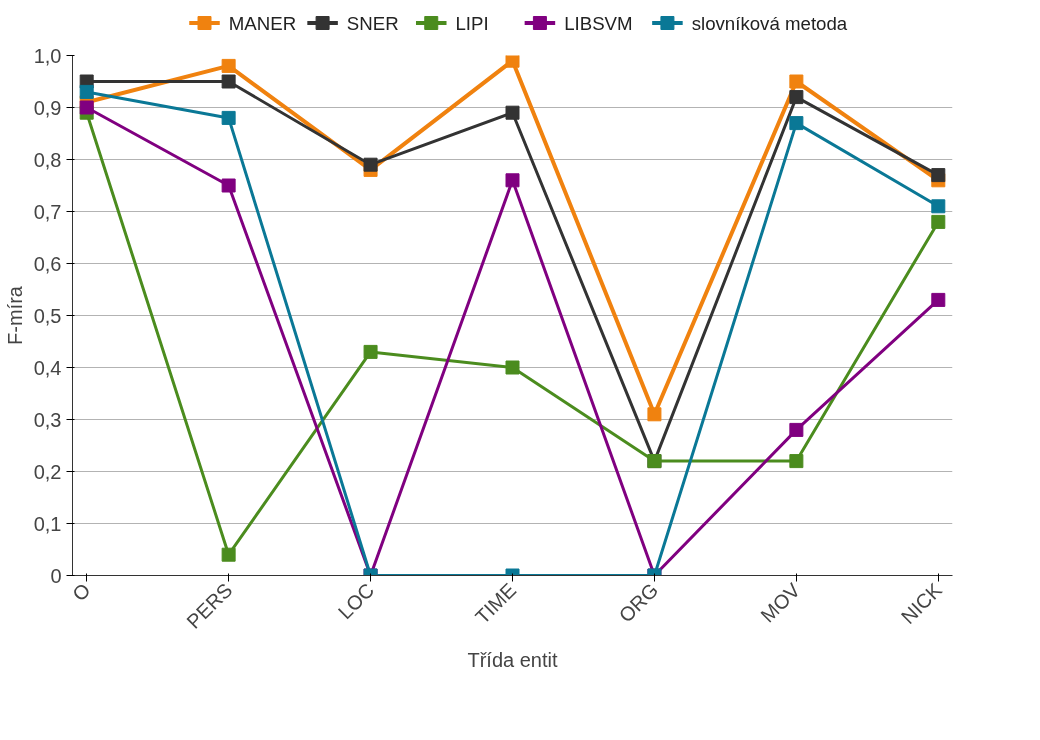  Describe the element at coordinates (47, 471) in the screenshot. I see `y-tick-label: 0,2` at that location.